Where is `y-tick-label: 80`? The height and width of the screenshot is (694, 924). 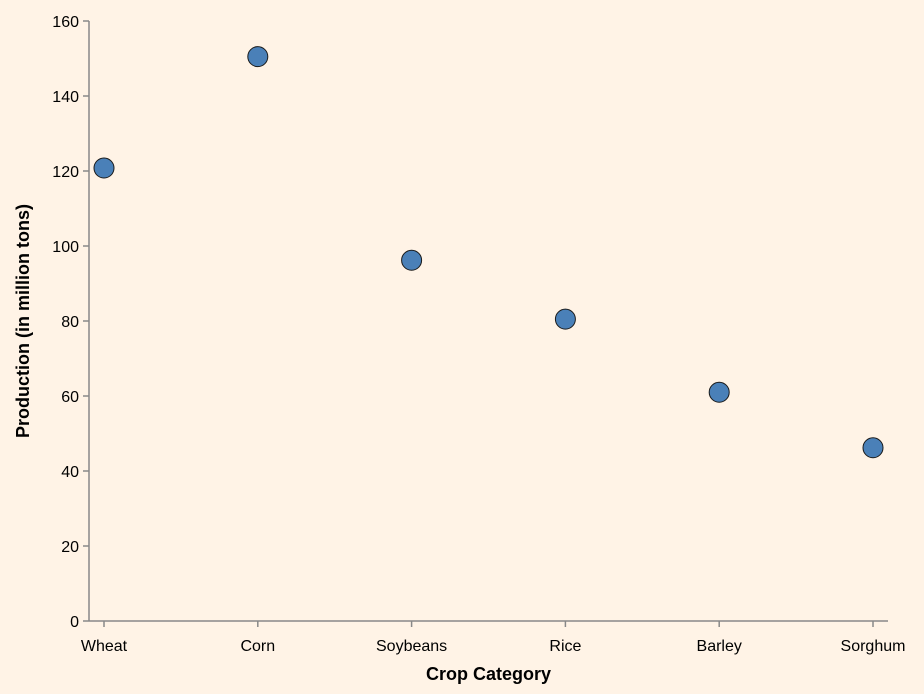 y-tick-label: 80 is located at coordinates (70, 322).